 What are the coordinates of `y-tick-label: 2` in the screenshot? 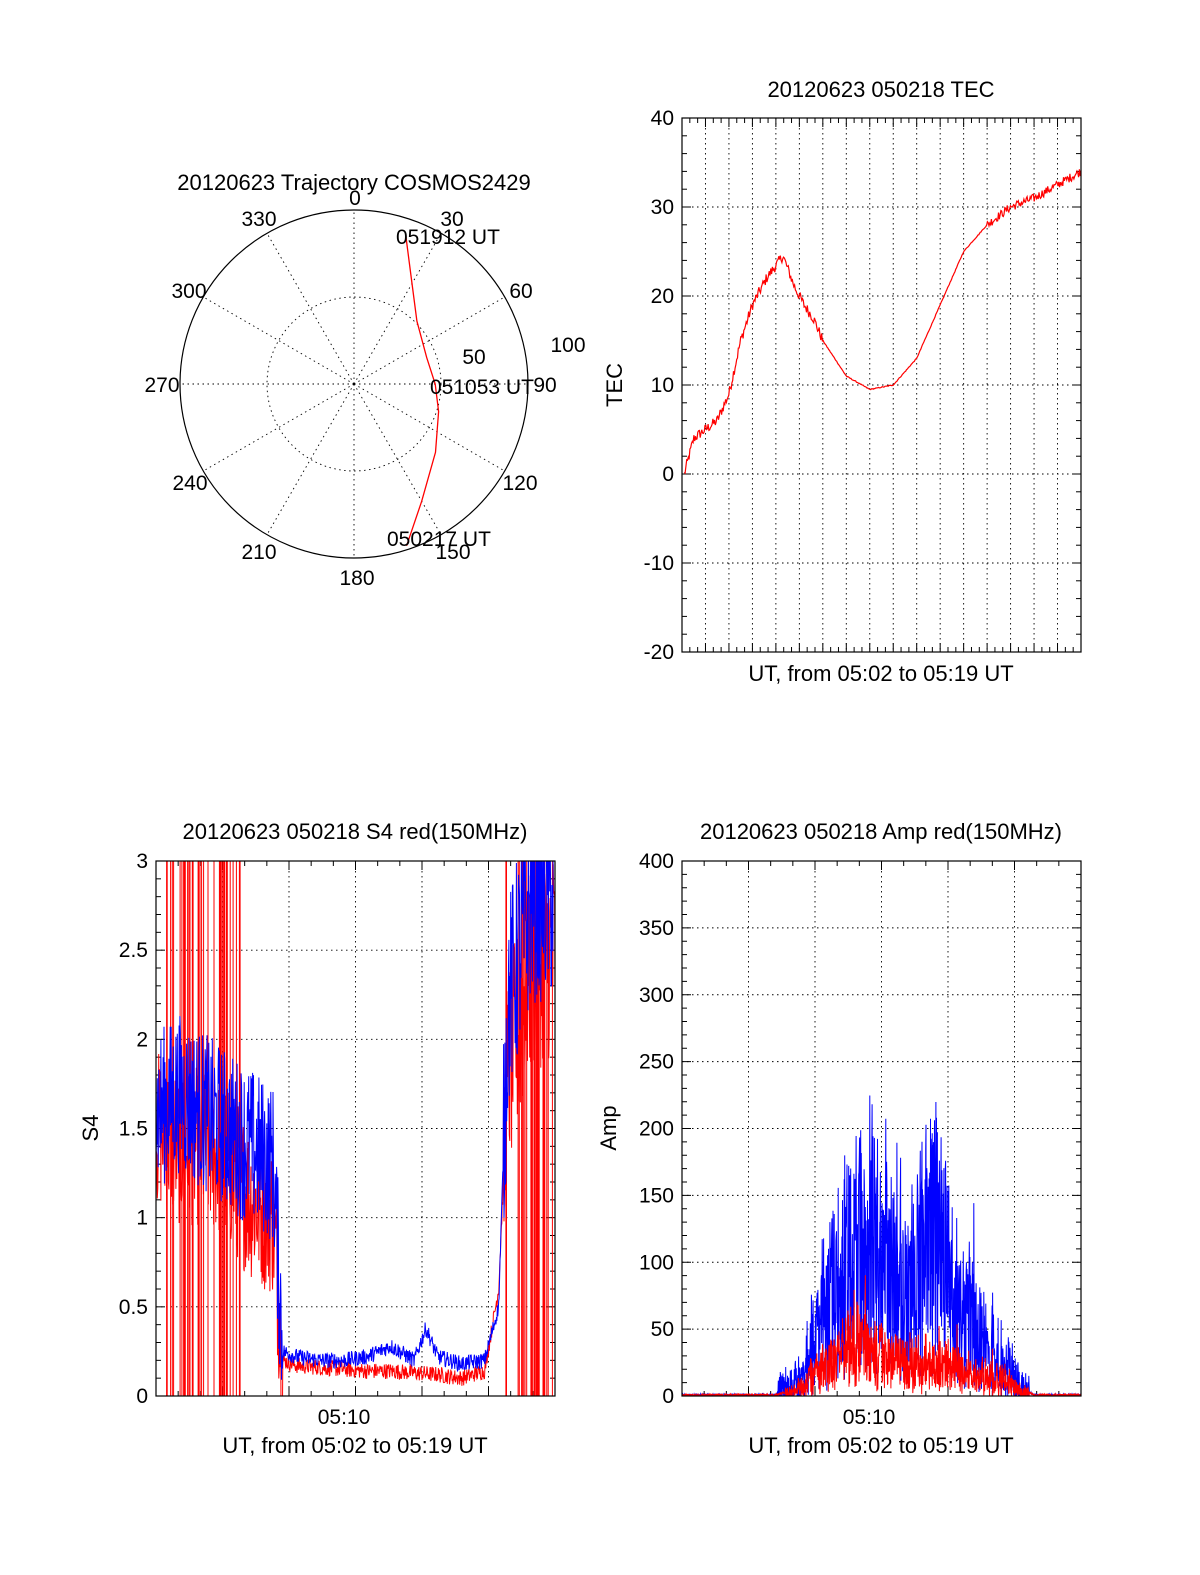 It's located at (142, 1039).